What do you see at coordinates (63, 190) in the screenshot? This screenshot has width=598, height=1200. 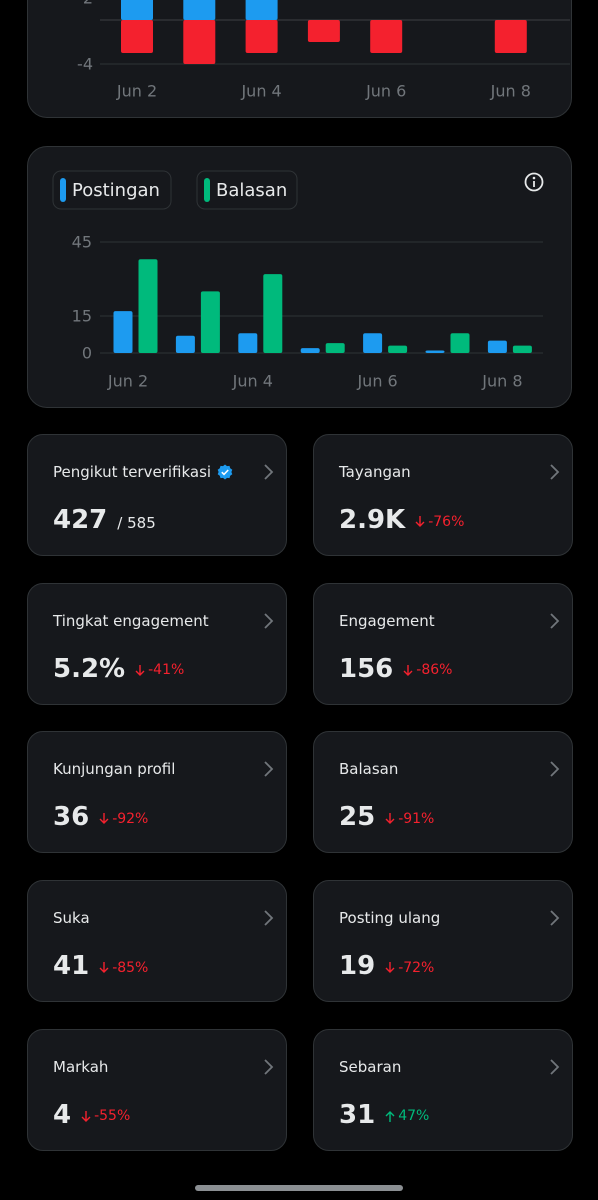 I see `legend-swatch` at bounding box center [63, 190].